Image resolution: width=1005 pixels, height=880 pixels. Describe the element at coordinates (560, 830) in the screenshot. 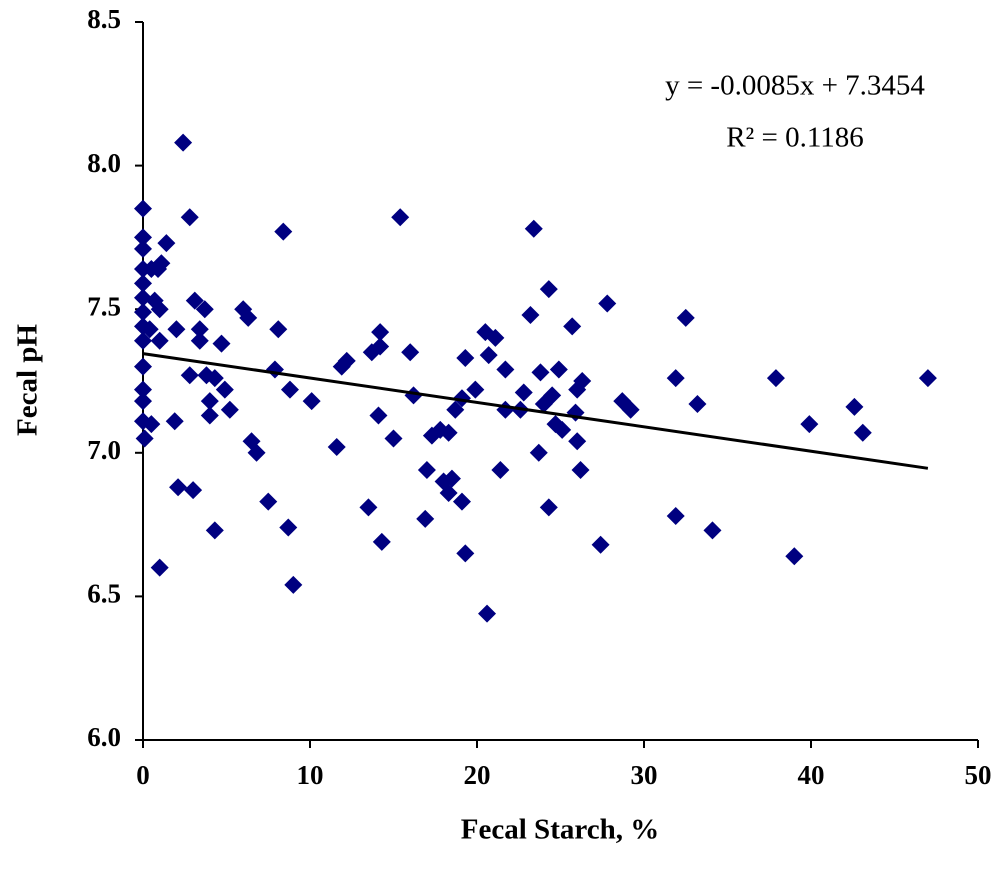

I see `x-axis-label: Fecal Starch, %` at that location.